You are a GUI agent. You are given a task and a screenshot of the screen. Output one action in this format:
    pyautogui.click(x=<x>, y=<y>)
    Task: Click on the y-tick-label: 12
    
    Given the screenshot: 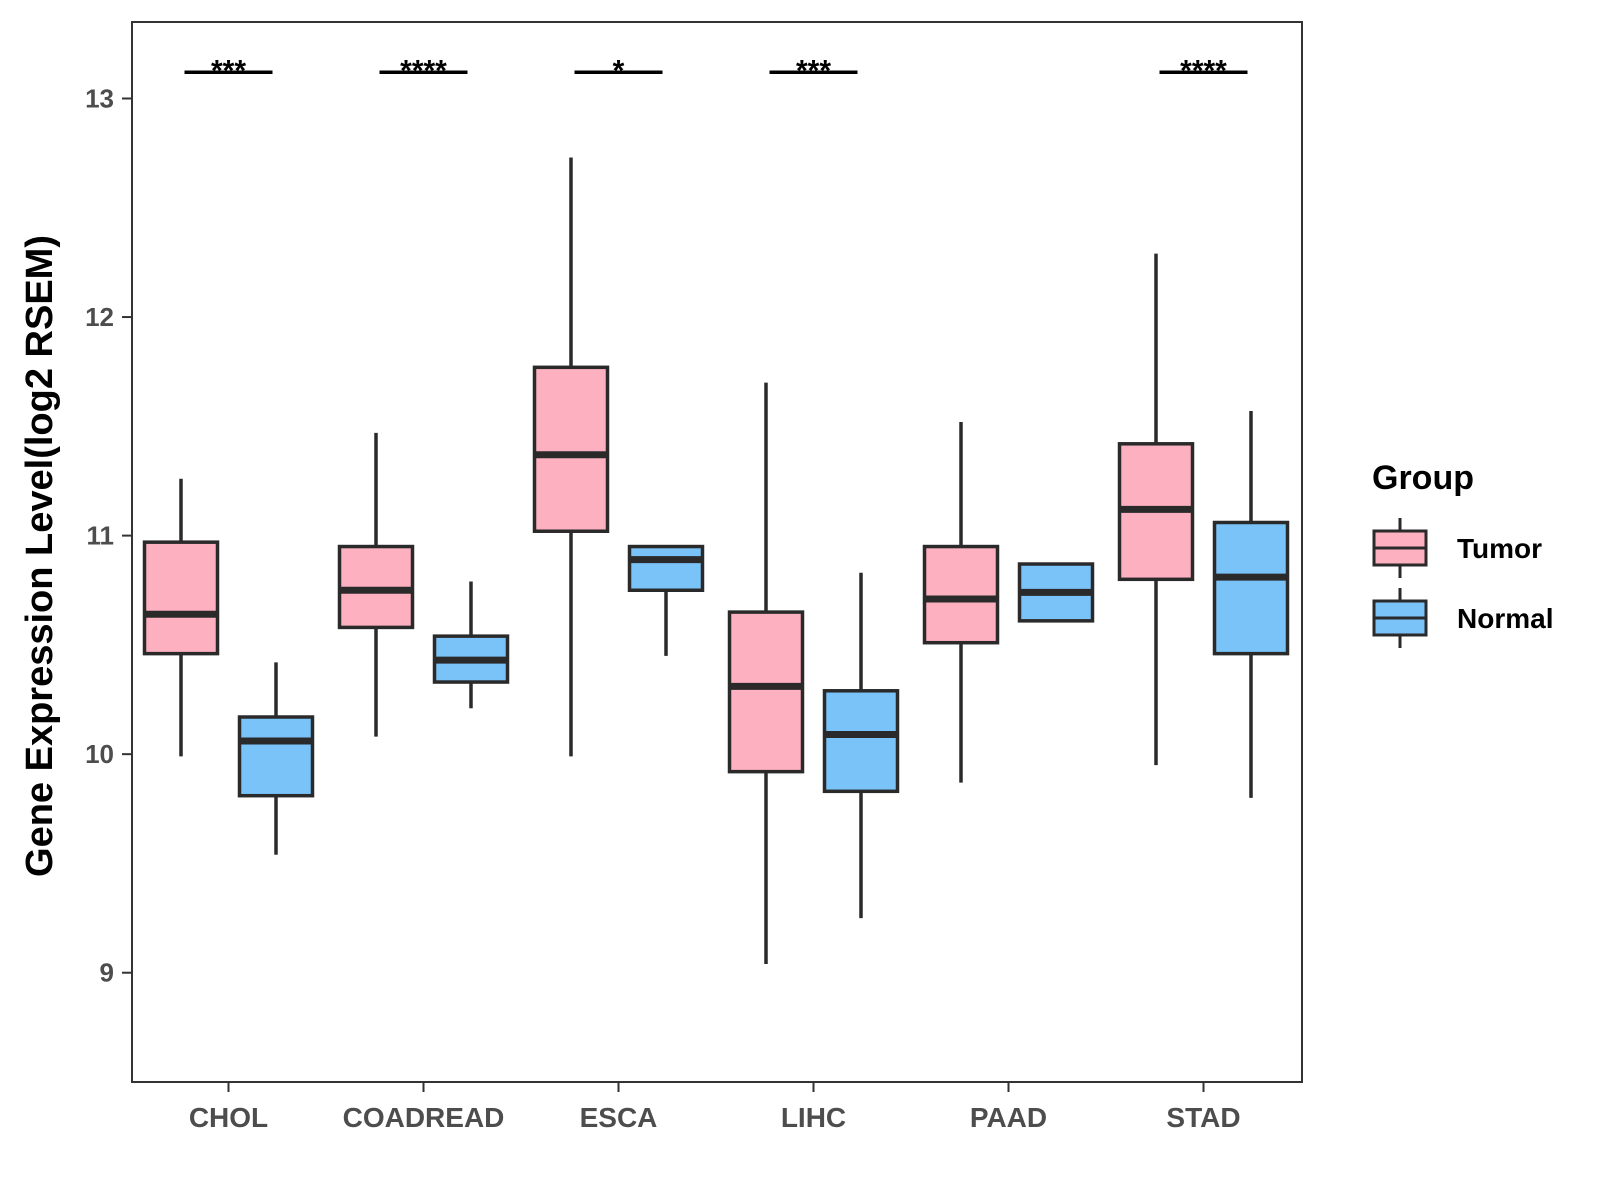 What is the action you would take?
    pyautogui.click(x=99, y=317)
    